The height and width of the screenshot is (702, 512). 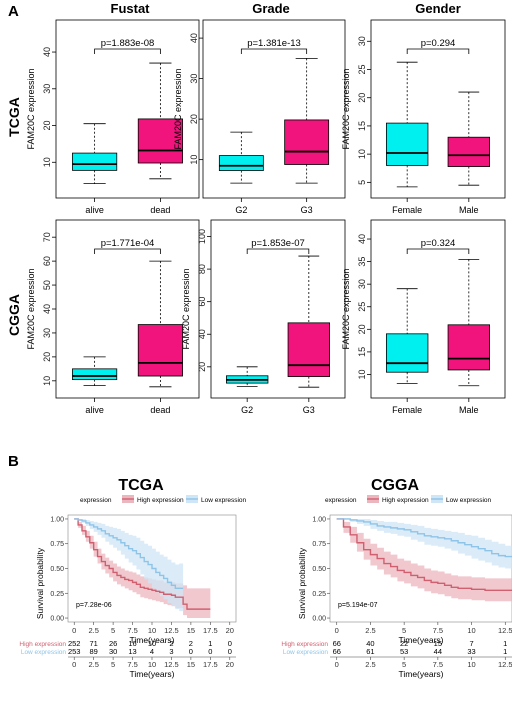 I want to click on x-tick-label: 15, so click(x=191, y=630).